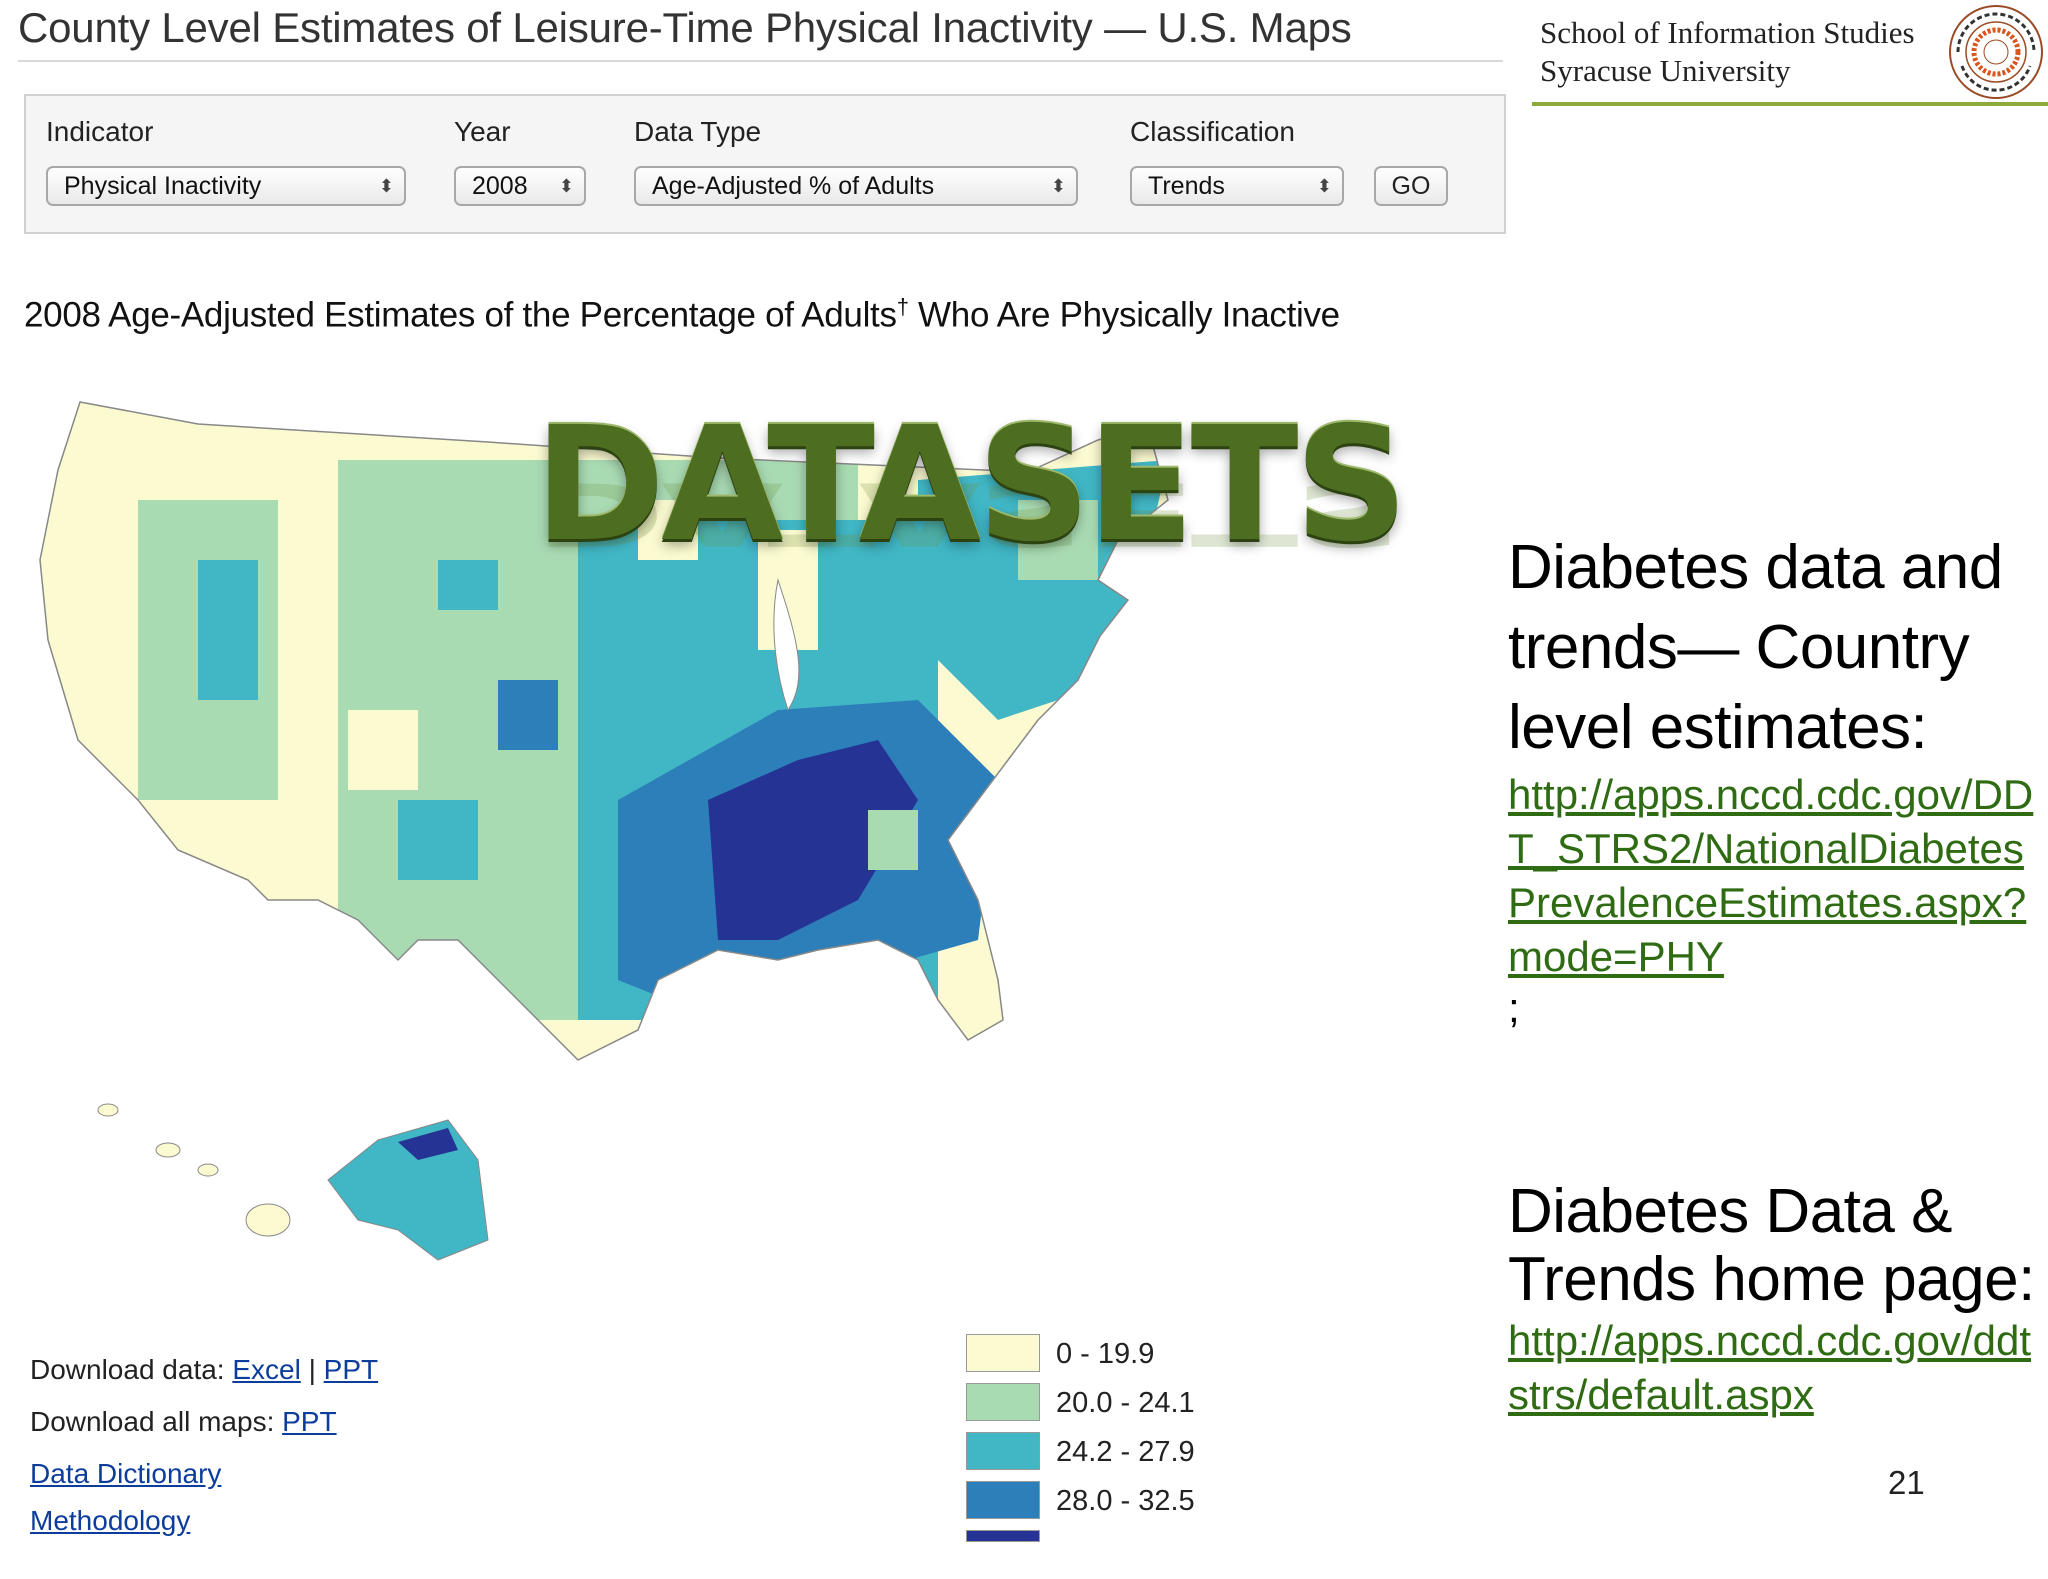 This screenshot has height=1579, width=2048. What do you see at coordinates (309, 1421) in the screenshot?
I see `maps-ppt-link: PPT` at bounding box center [309, 1421].